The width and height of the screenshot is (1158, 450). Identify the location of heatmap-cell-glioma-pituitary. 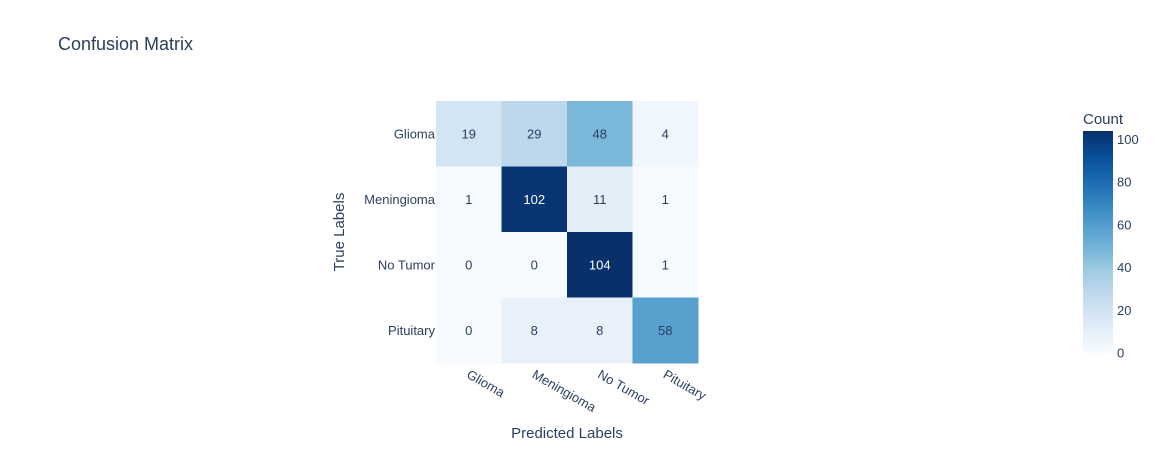
(665, 134).